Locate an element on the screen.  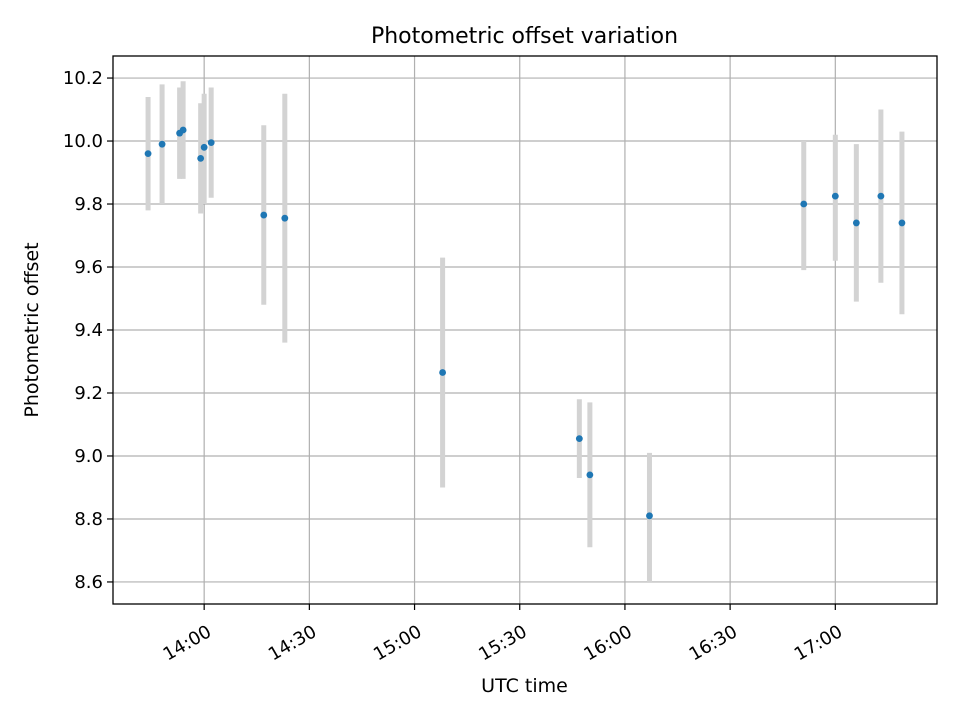
y-tick-label: 9.8 is located at coordinates (88, 204).